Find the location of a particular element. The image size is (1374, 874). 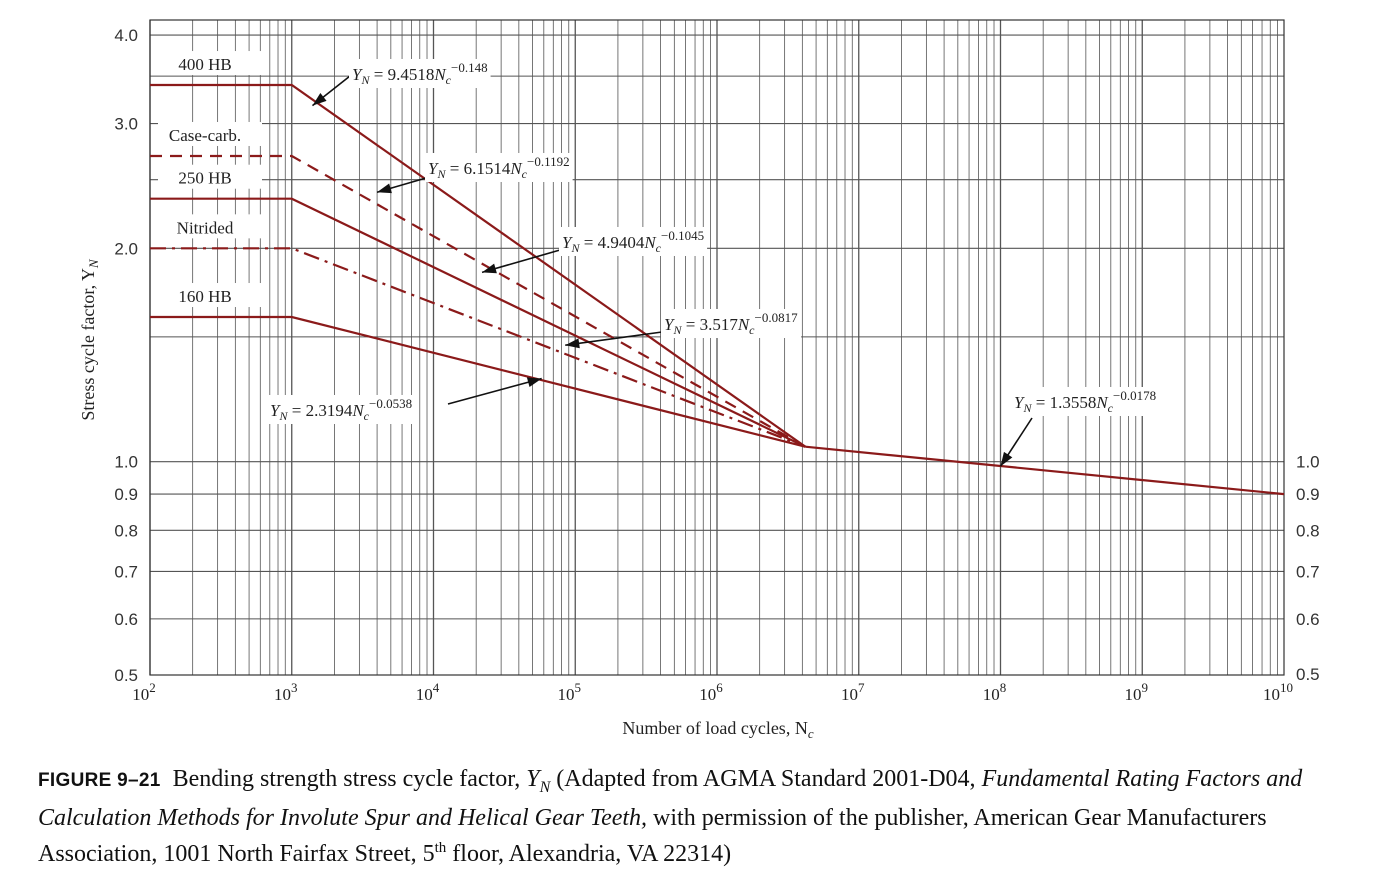

y-tick-label: 0.7 is located at coordinates (126, 571).